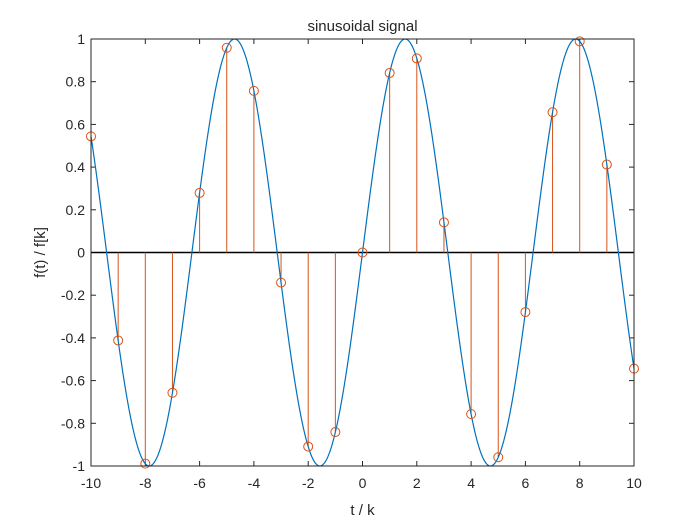  What do you see at coordinates (73, 338) in the screenshot?
I see `y-tick-label: -0.4` at bounding box center [73, 338].